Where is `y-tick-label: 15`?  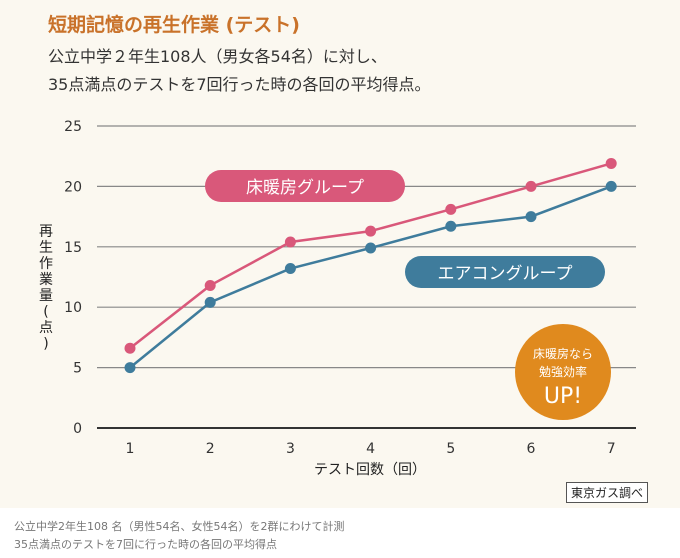
y-tick-label: 15 is located at coordinates (73, 248).